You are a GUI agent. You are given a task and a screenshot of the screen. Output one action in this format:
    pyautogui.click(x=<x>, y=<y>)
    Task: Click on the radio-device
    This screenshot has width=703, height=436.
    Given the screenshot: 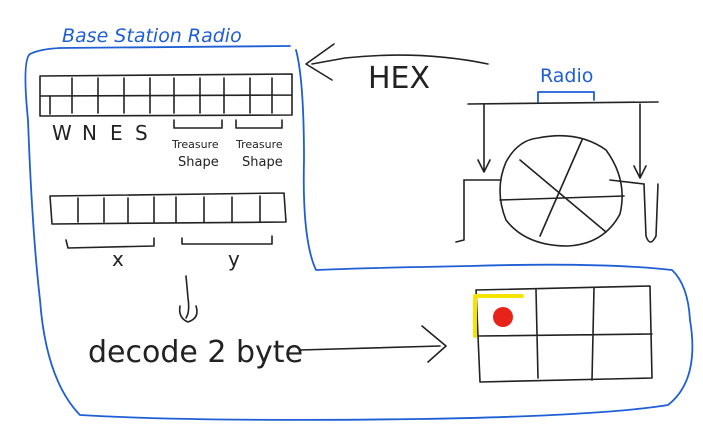 What is the action you would take?
    pyautogui.click(x=557, y=174)
    